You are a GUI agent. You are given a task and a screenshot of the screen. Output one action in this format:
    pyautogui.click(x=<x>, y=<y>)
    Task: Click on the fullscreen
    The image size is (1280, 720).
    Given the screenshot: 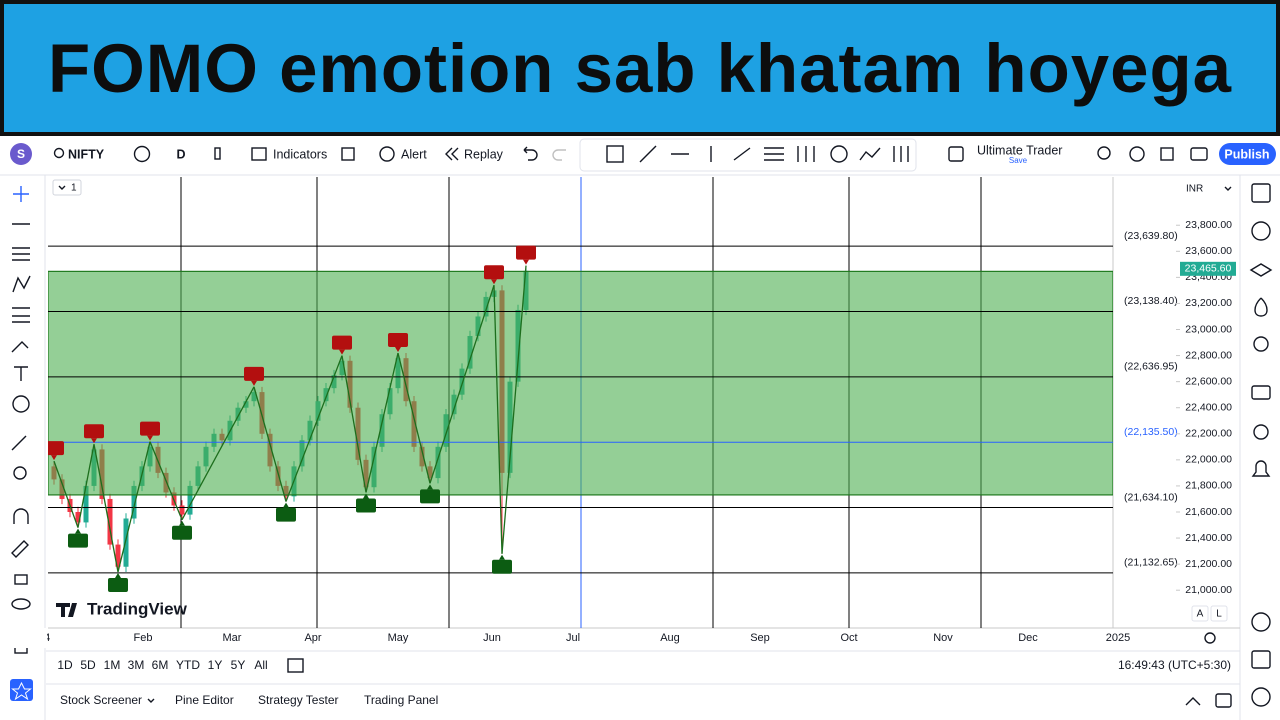 What is the action you would take?
    pyautogui.click(x=1167, y=154)
    